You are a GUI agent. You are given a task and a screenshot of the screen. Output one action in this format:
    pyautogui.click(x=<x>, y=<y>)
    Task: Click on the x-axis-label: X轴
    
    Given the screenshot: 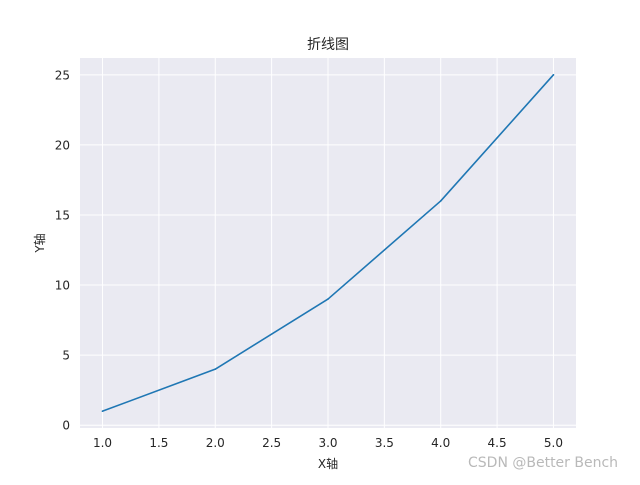 What is the action you would take?
    pyautogui.click(x=328, y=463)
    